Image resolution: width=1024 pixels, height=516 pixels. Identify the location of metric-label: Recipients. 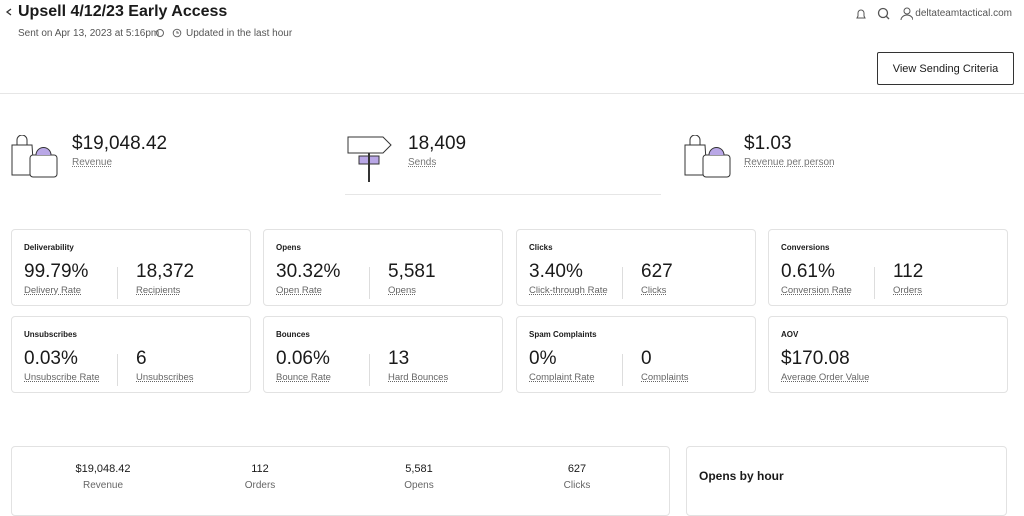
(158, 290).